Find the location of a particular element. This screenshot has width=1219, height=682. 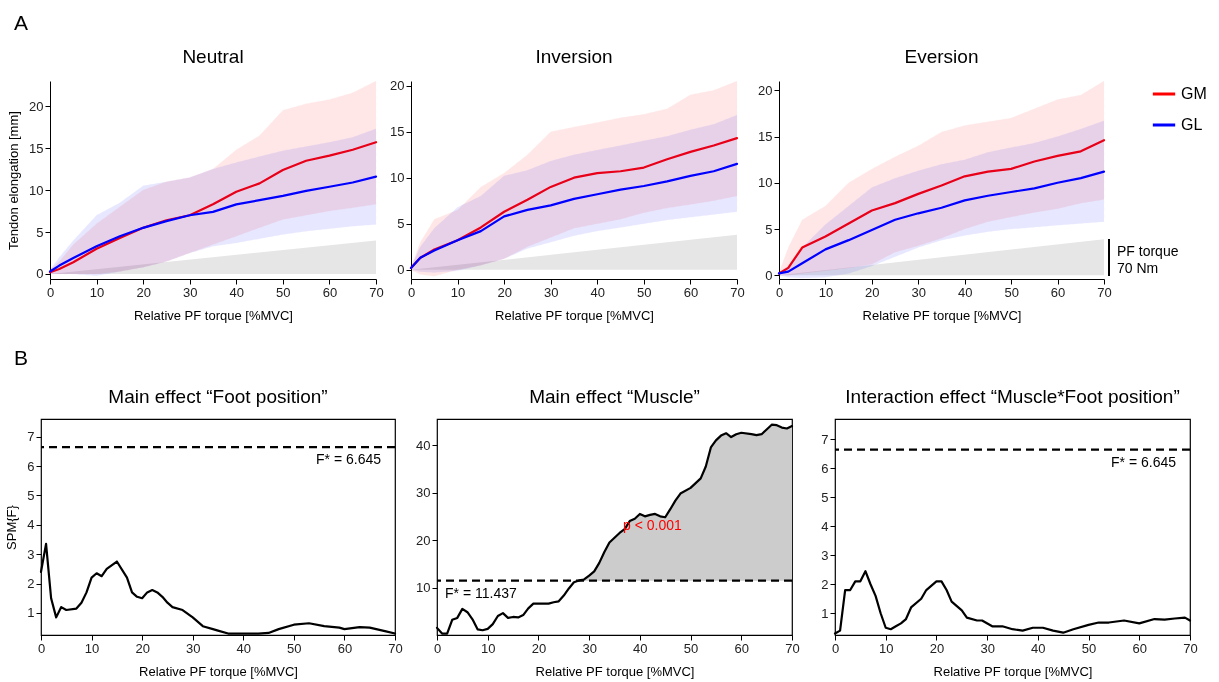

text: A is located at coordinates (21, 23).